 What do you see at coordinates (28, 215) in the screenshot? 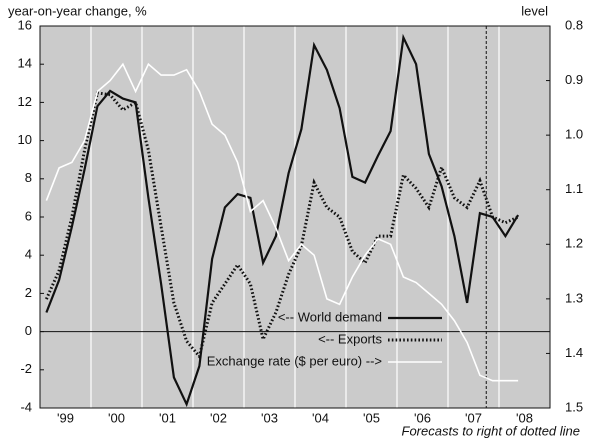
I see `y-tick-label: 6` at bounding box center [28, 215].